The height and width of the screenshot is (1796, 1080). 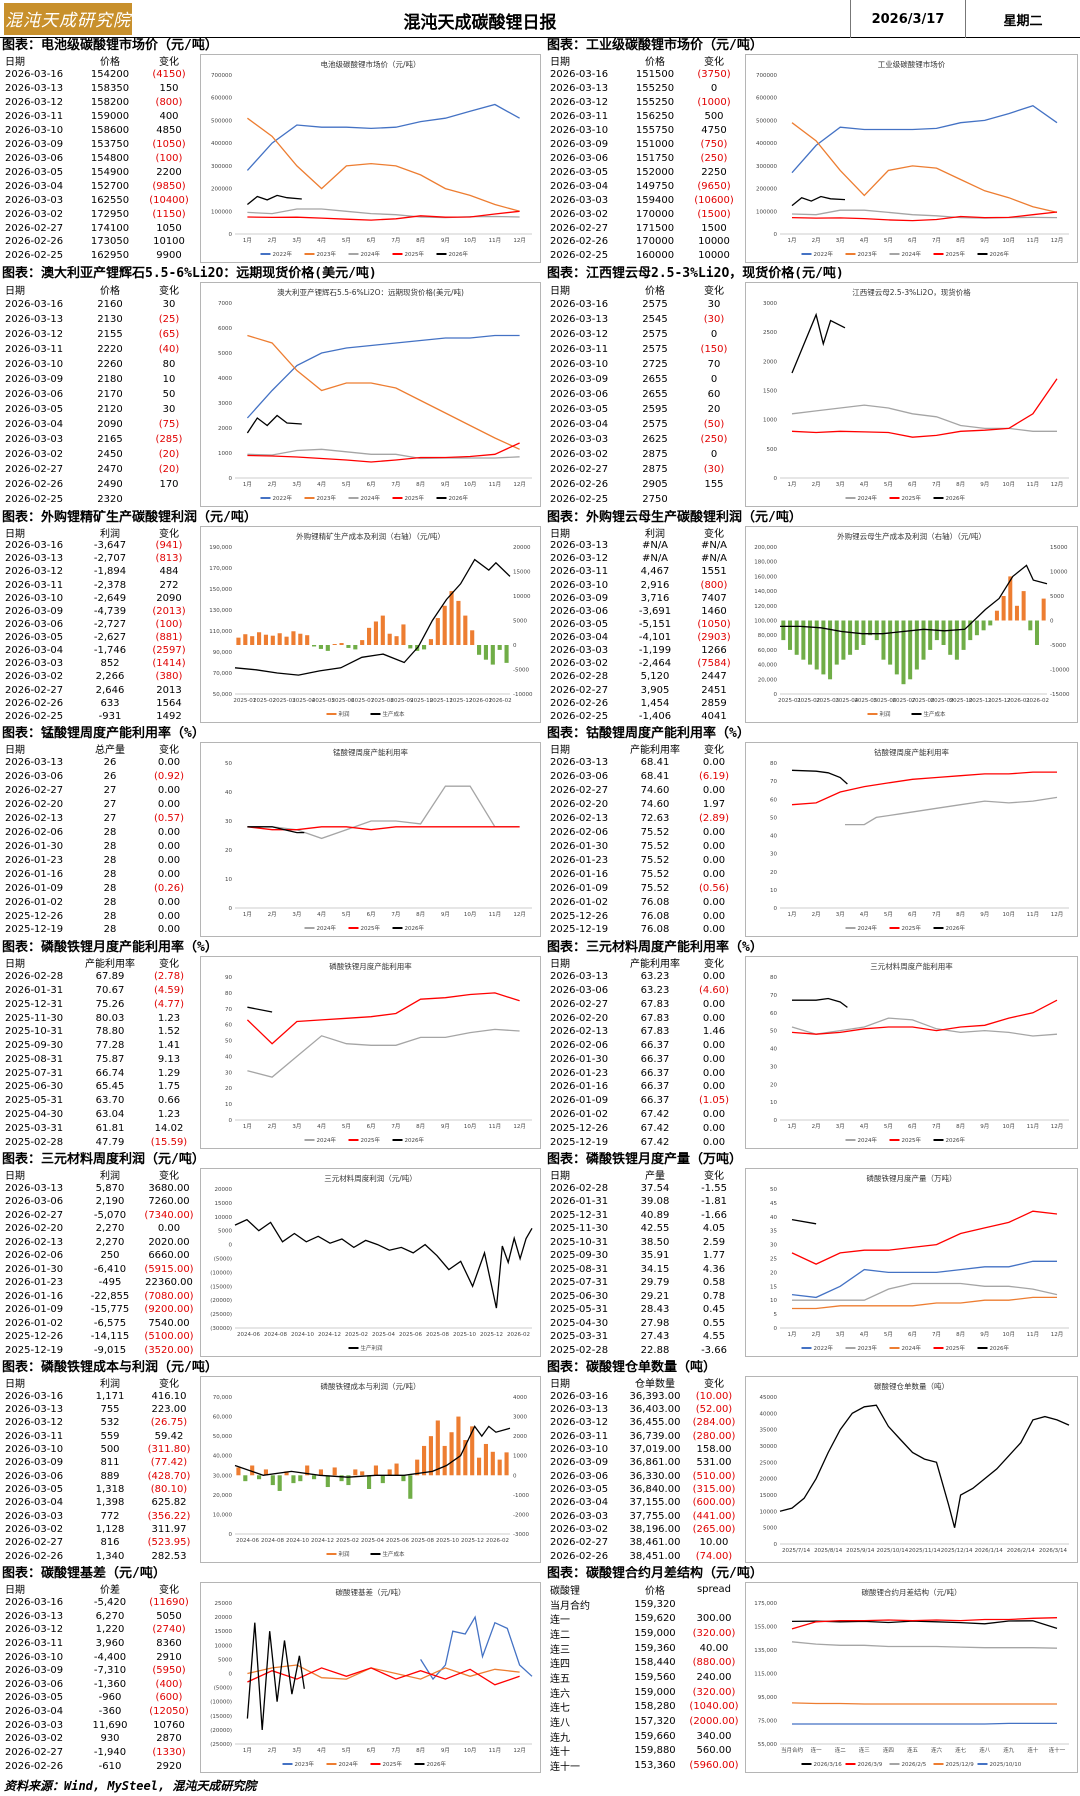 What do you see at coordinates (224, 1604) in the screenshot?
I see `y-tick-label: 25000` at bounding box center [224, 1604].